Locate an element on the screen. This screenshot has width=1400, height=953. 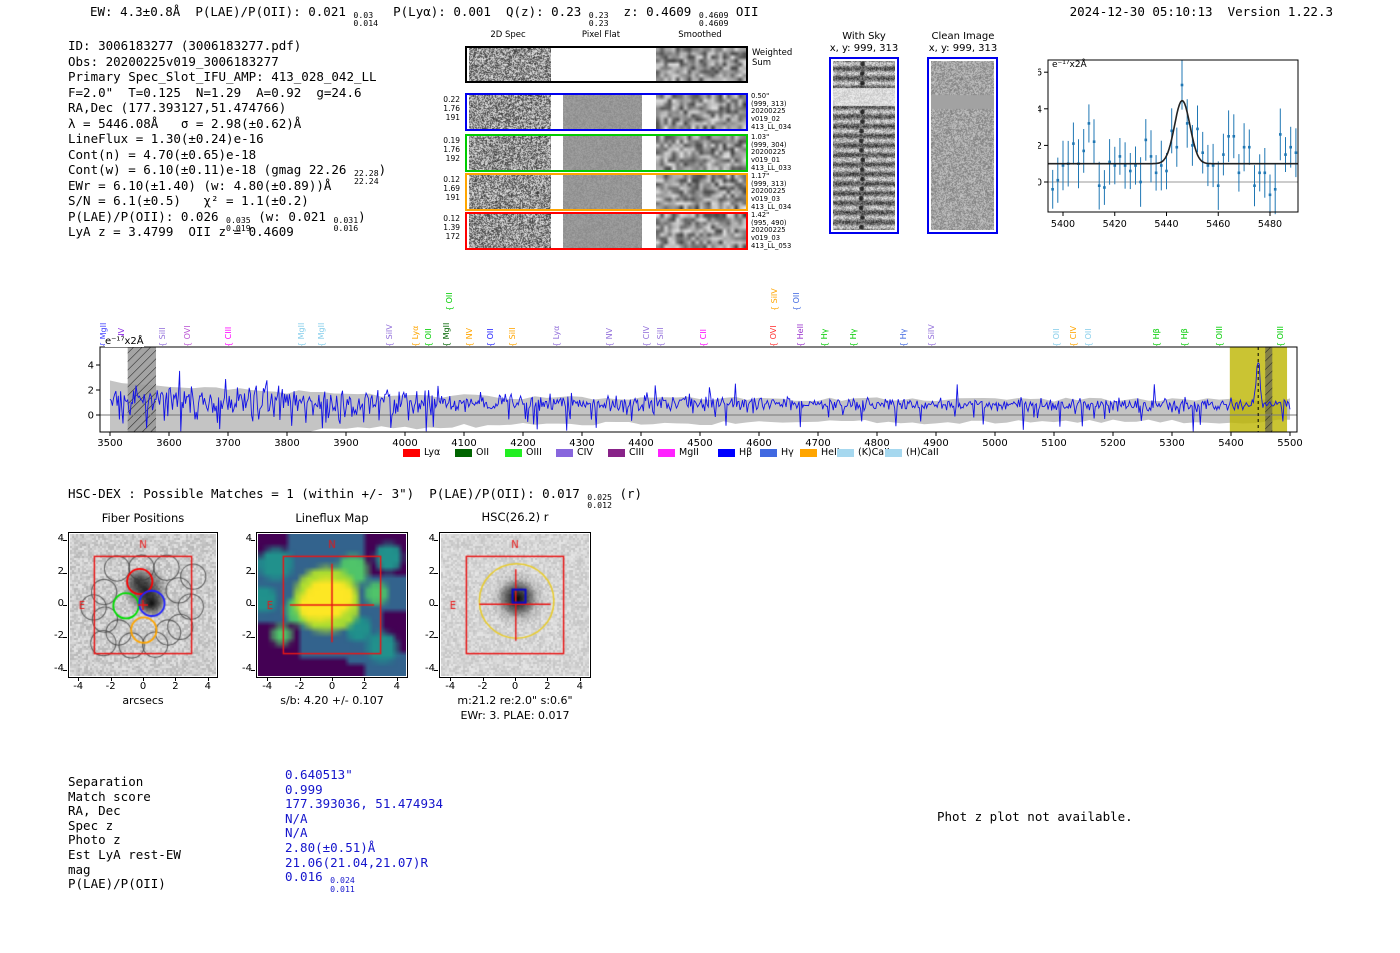
line-label-SiIV: { SiIV is located at coordinates (775, 299).